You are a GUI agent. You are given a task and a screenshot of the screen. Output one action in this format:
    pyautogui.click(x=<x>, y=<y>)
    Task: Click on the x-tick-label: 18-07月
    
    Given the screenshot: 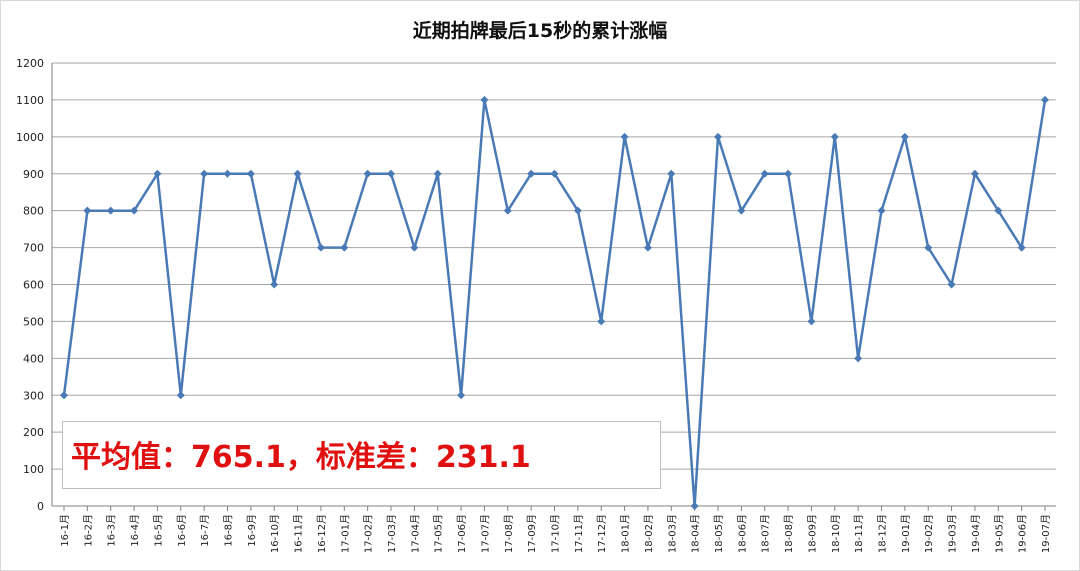 What is the action you would take?
    pyautogui.click(x=766, y=533)
    